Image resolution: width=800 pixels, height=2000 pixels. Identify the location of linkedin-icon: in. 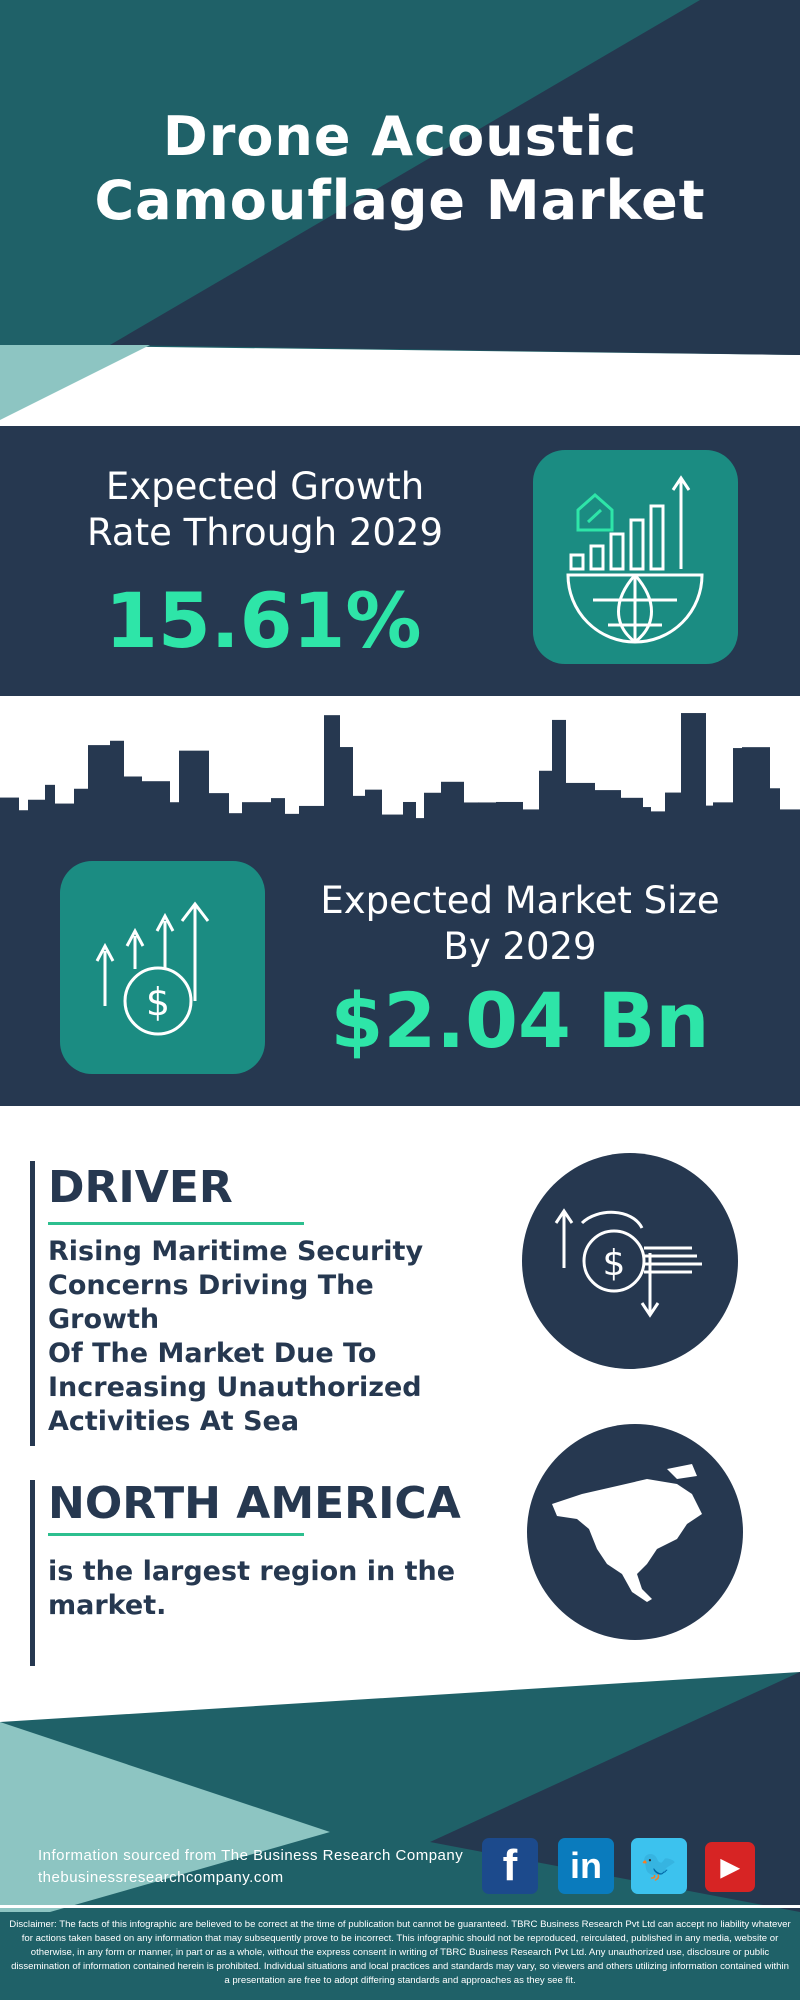
(586, 1866).